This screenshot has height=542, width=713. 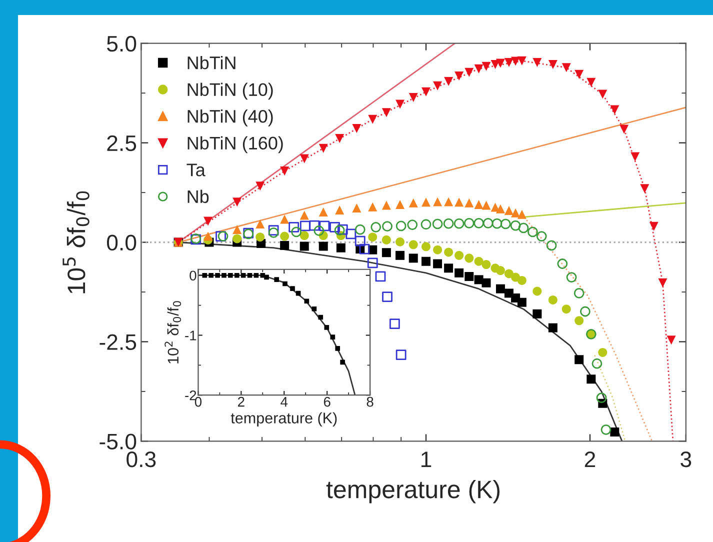 What do you see at coordinates (190, 395) in the screenshot?
I see `y-tick-label: -2` at bounding box center [190, 395].